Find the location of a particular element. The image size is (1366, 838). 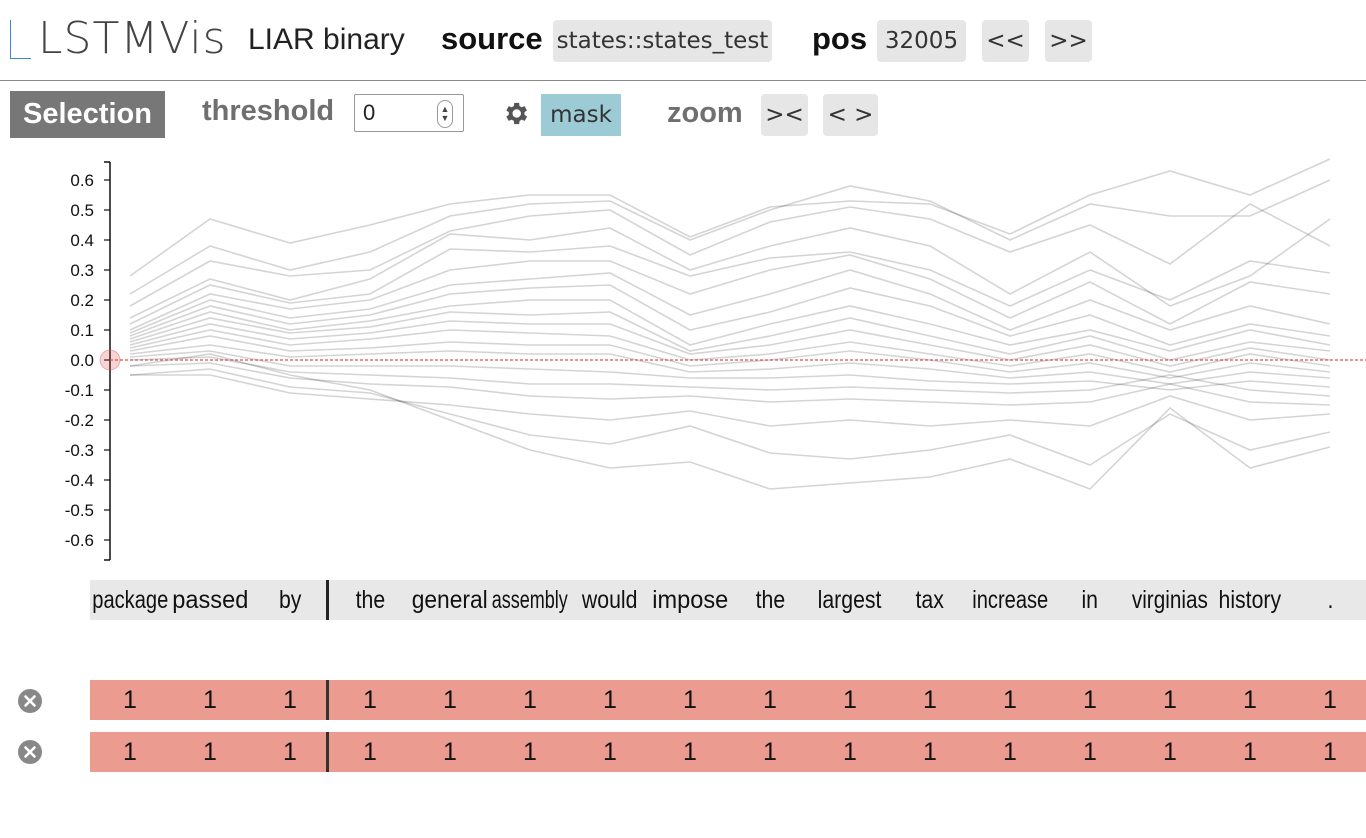

spin-up-icon: ▲ is located at coordinates (445, 109).